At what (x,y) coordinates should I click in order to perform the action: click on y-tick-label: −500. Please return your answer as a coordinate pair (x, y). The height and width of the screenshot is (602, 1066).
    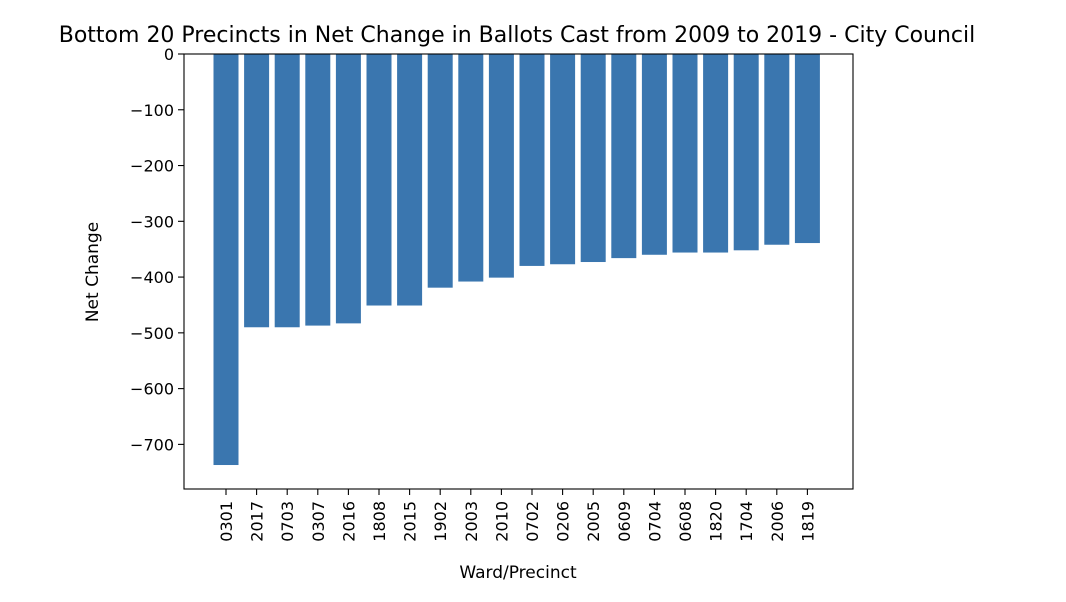
    Looking at the image, I should click on (152, 333).